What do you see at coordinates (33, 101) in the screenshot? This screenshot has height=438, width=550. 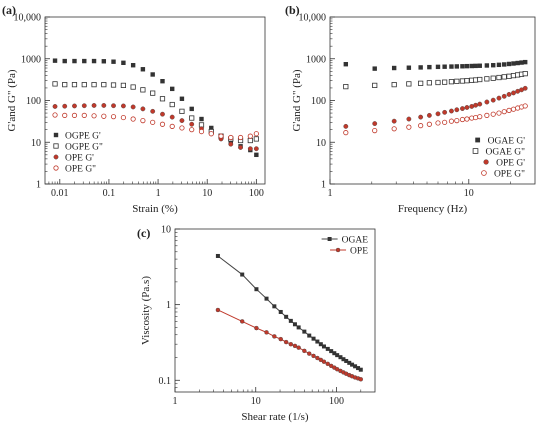 I see `y-tick-label: 100` at bounding box center [33, 101].